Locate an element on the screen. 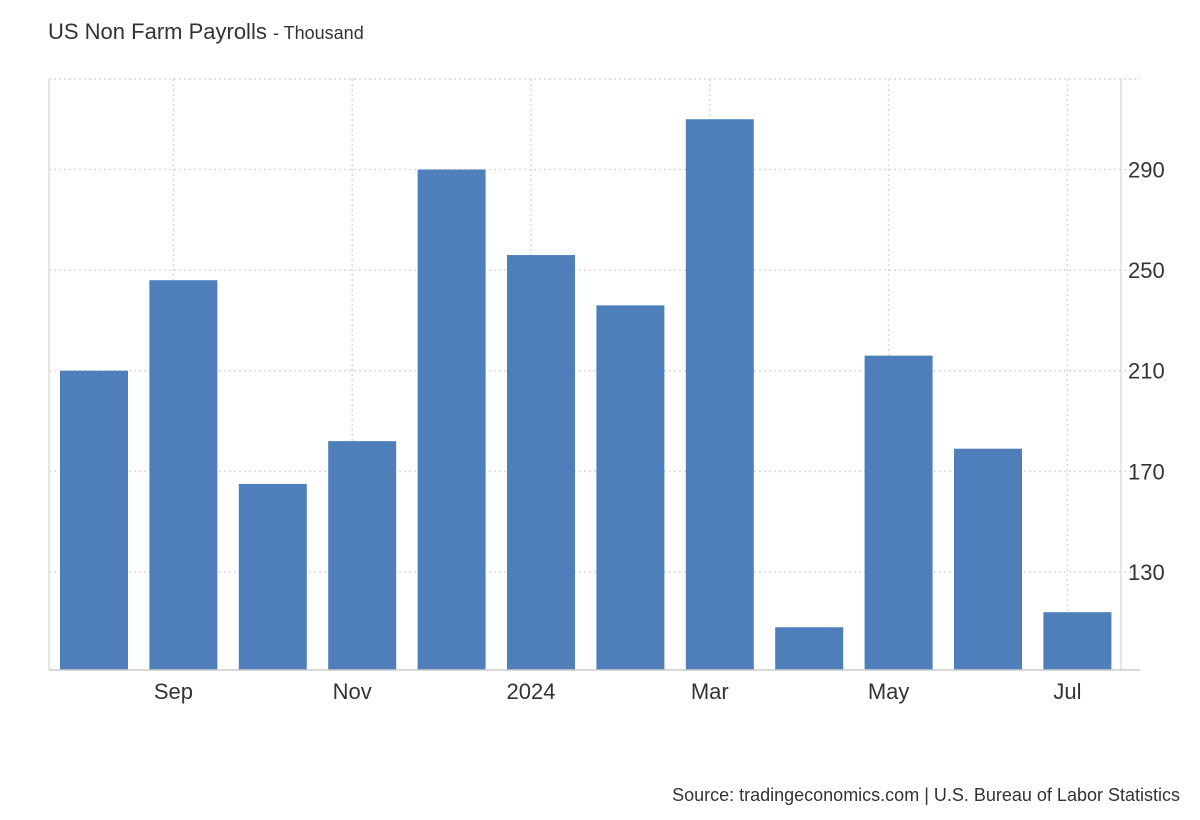 The image size is (1200, 820). y-tick-label: 210 is located at coordinates (1146, 371).